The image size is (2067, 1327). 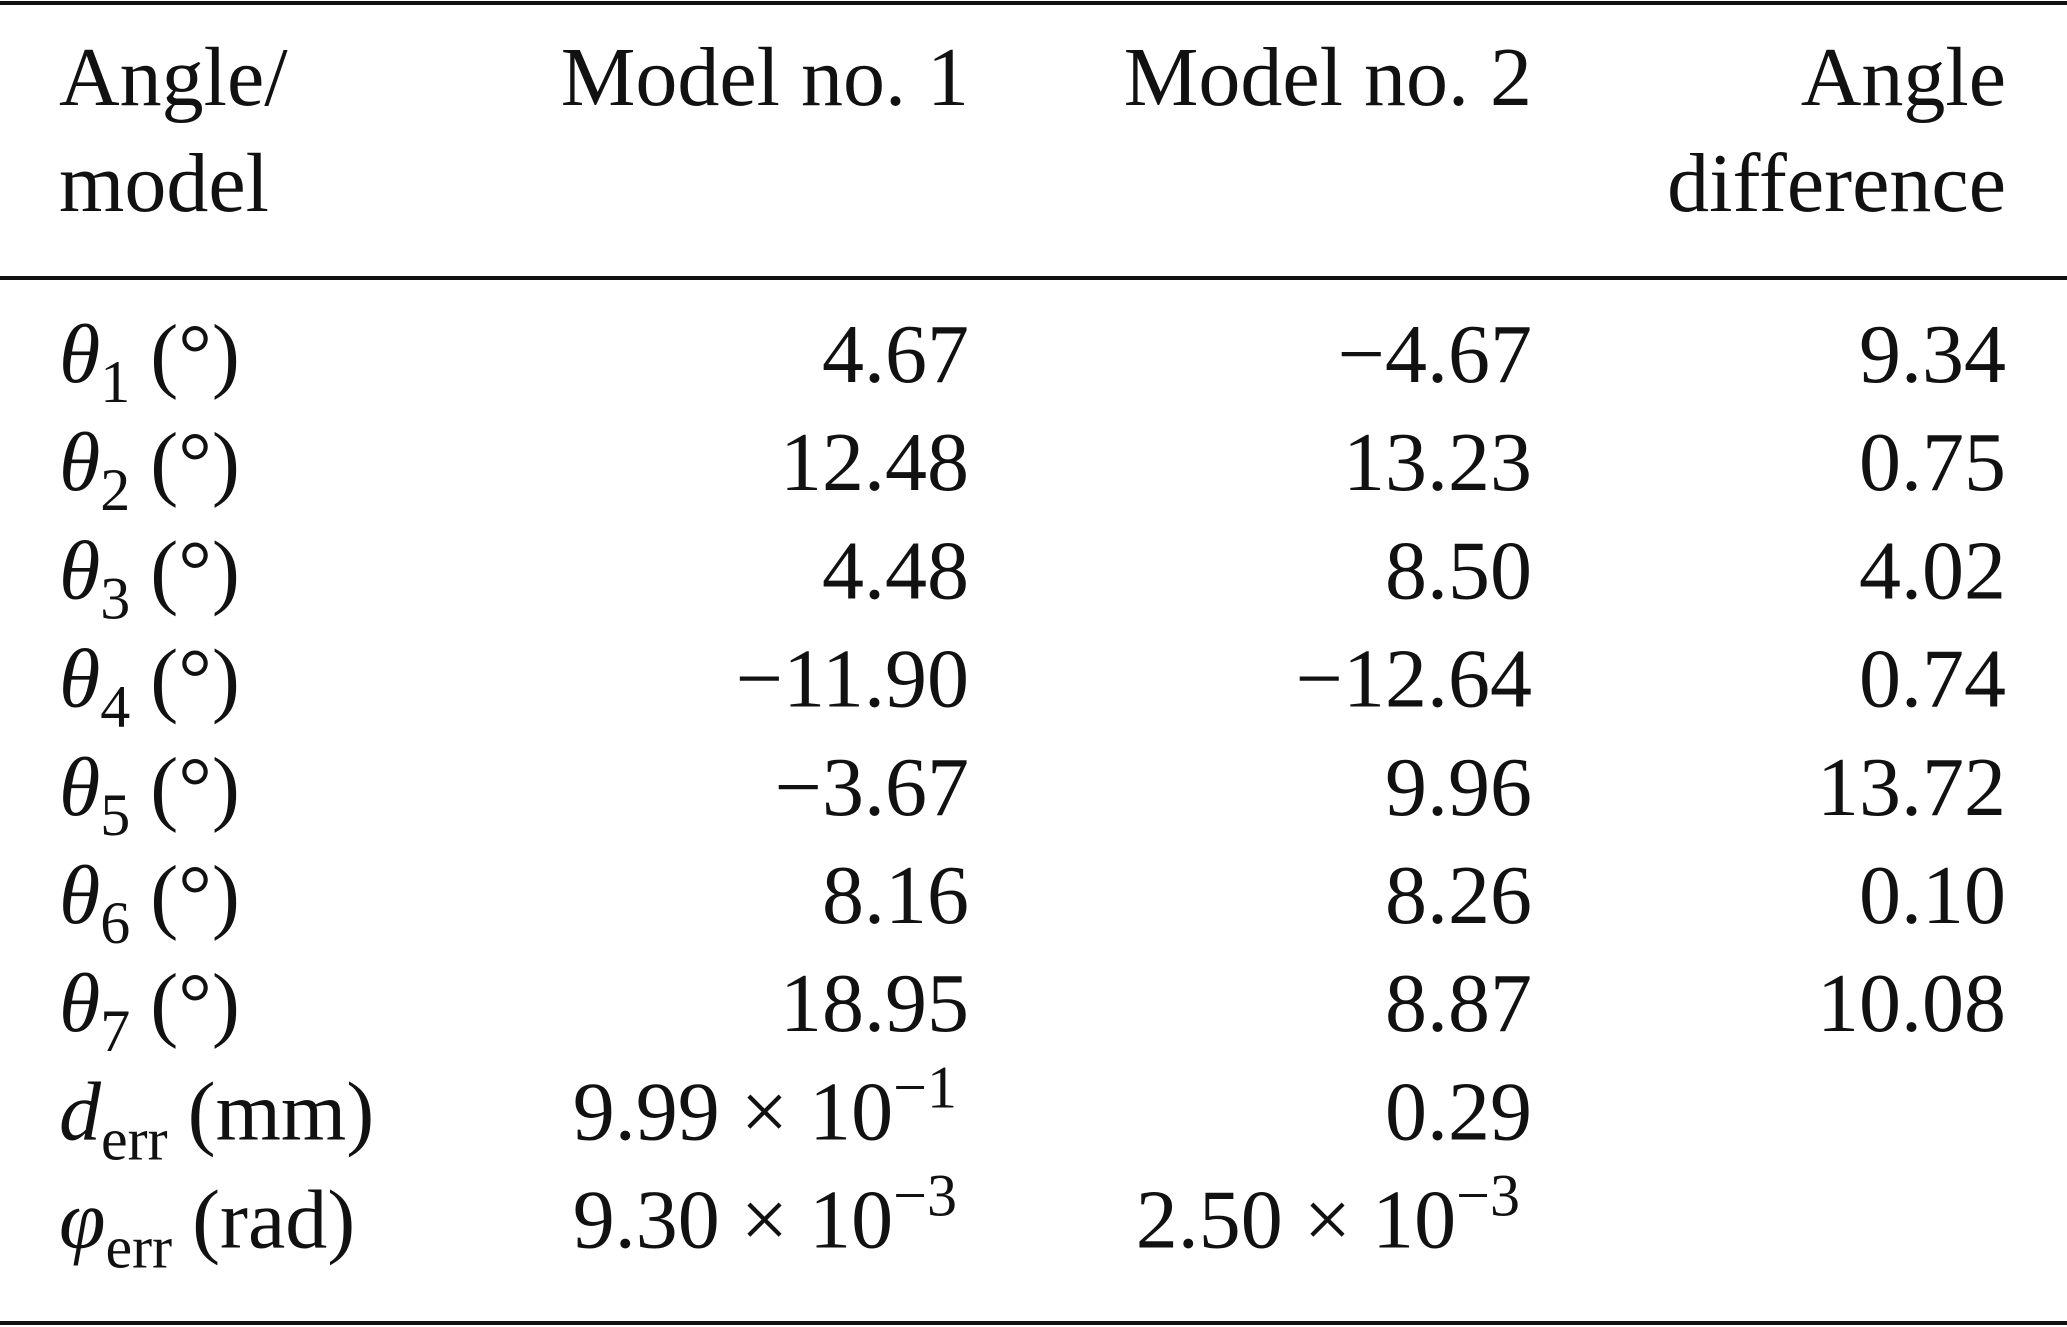 I want to click on cell: 9.96, so click(x=1458, y=787).